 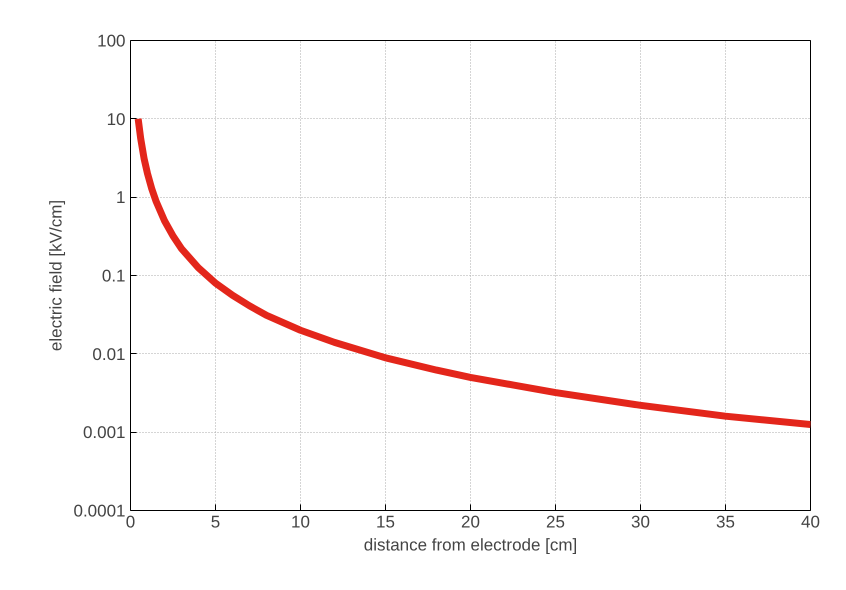 I want to click on y-tick-label: 10, so click(x=116, y=119).